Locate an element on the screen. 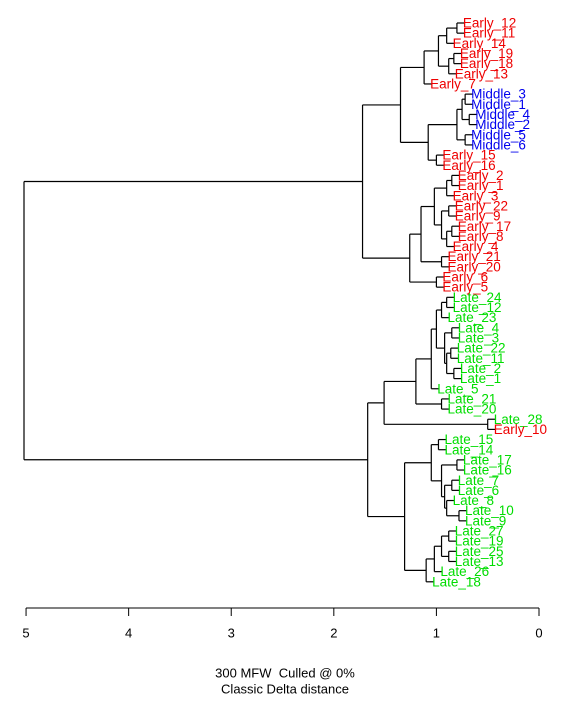 The image size is (573, 703). x-tick-label: 4 is located at coordinates (128, 632).